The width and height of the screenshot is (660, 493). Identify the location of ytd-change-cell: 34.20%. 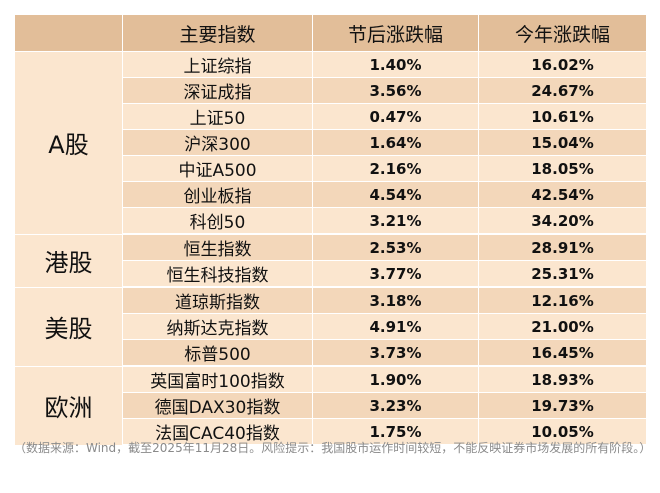
(562, 221).